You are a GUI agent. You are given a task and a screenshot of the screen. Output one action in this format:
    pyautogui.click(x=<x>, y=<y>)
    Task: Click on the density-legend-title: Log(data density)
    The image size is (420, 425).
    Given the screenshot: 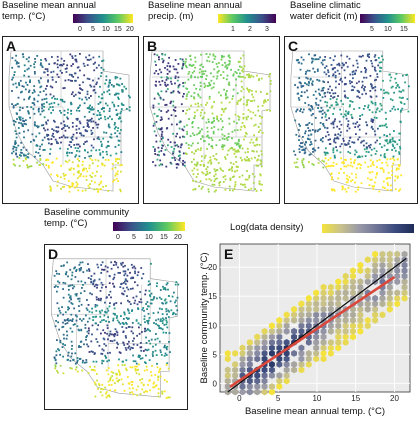 What is the action you would take?
    pyautogui.click(x=267, y=227)
    